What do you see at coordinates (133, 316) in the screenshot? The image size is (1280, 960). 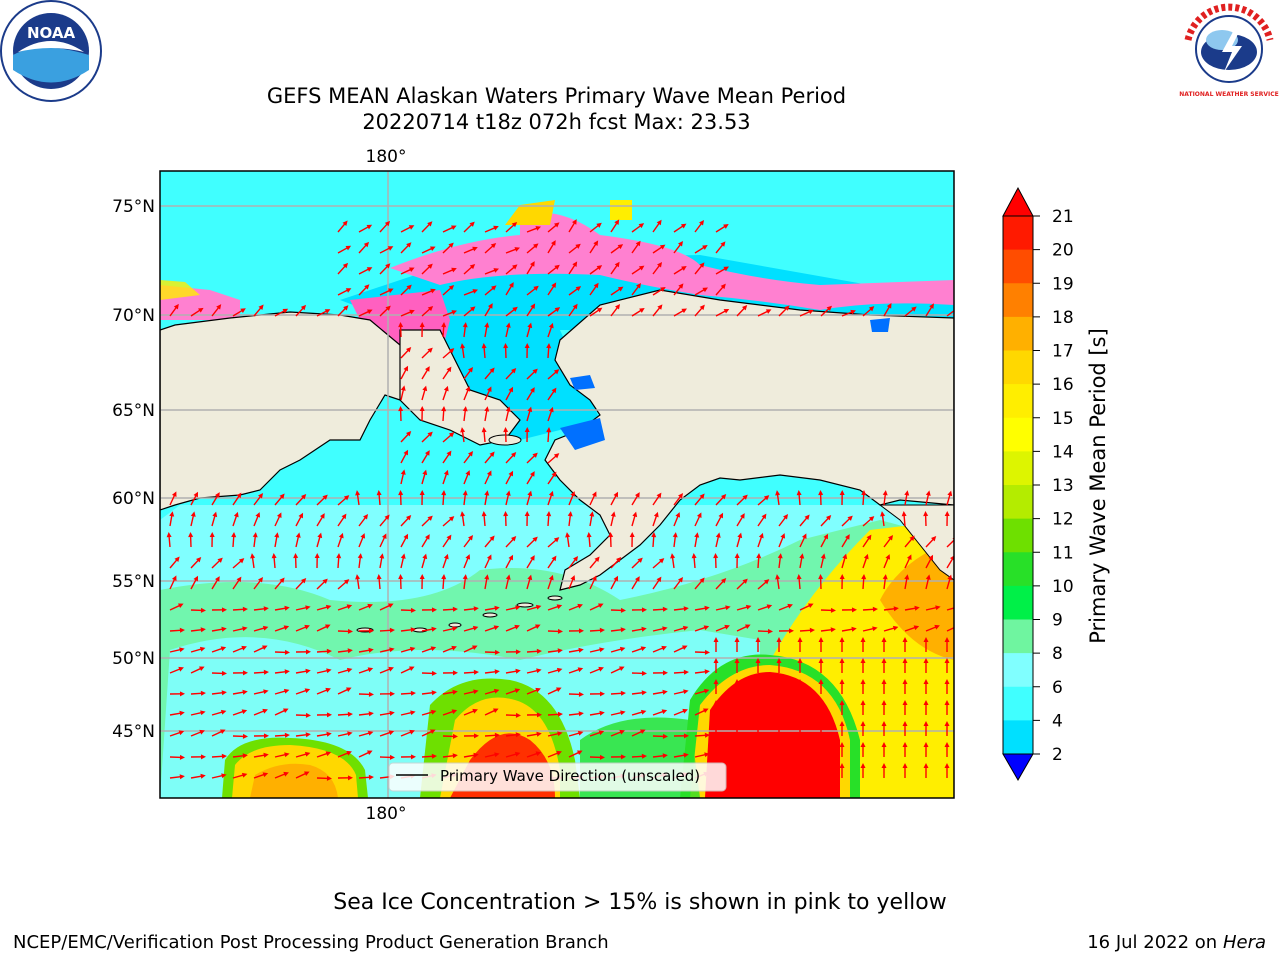 I see `lat-label-70: 70°N` at bounding box center [133, 316].